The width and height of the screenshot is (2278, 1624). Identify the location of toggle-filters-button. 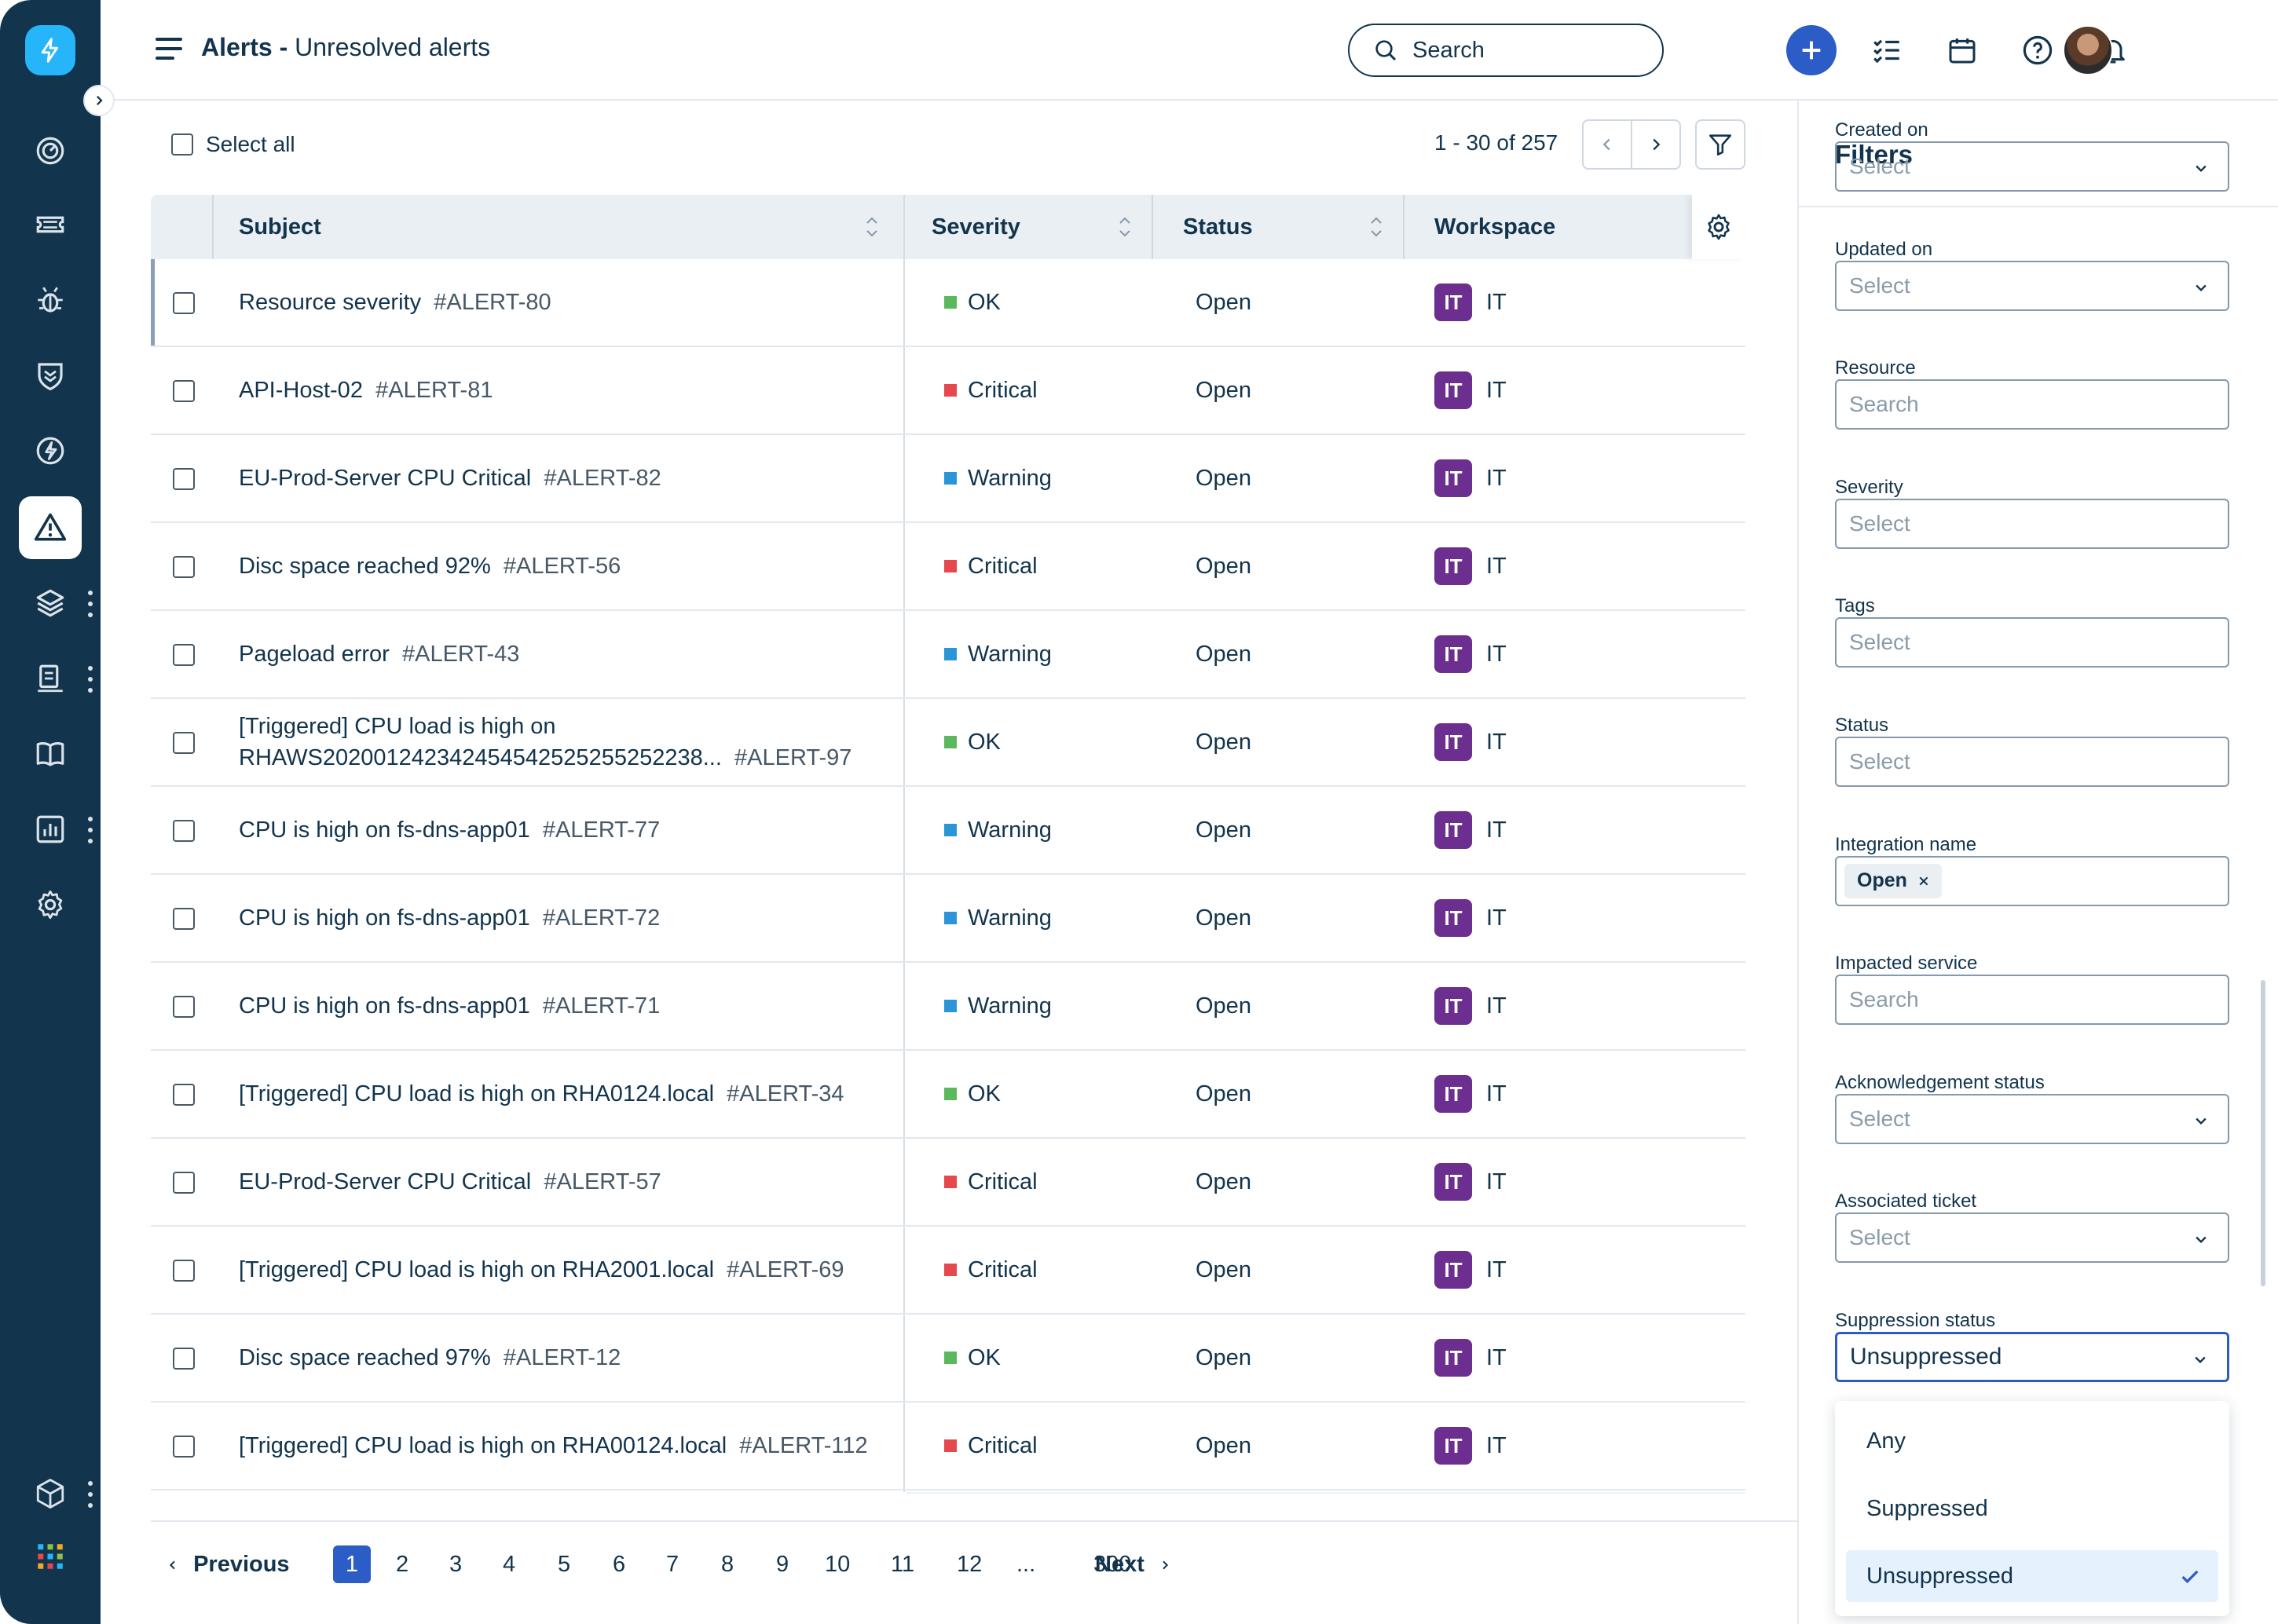
(1720, 144).